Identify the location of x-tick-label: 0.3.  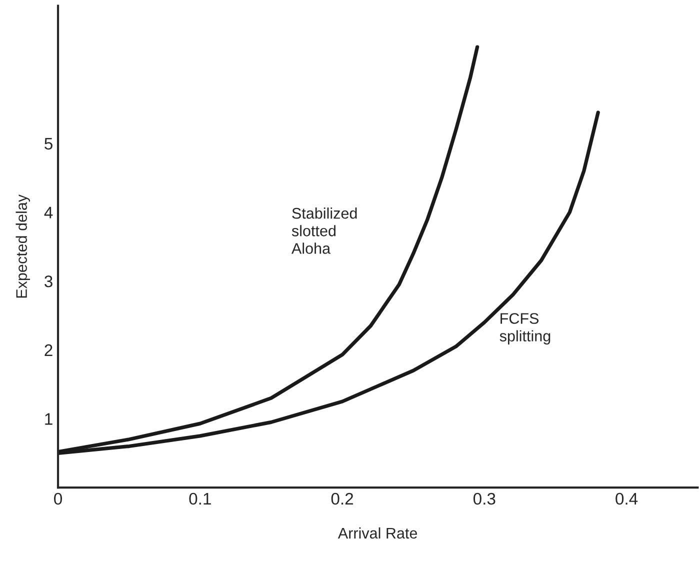
(484, 498).